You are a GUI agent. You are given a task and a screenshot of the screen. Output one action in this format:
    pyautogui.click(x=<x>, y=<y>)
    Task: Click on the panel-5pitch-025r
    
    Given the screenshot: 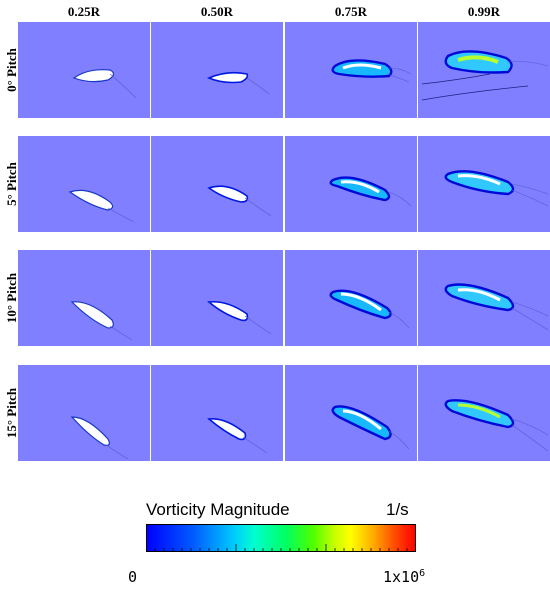 What is the action you would take?
    pyautogui.click(x=84, y=184)
    